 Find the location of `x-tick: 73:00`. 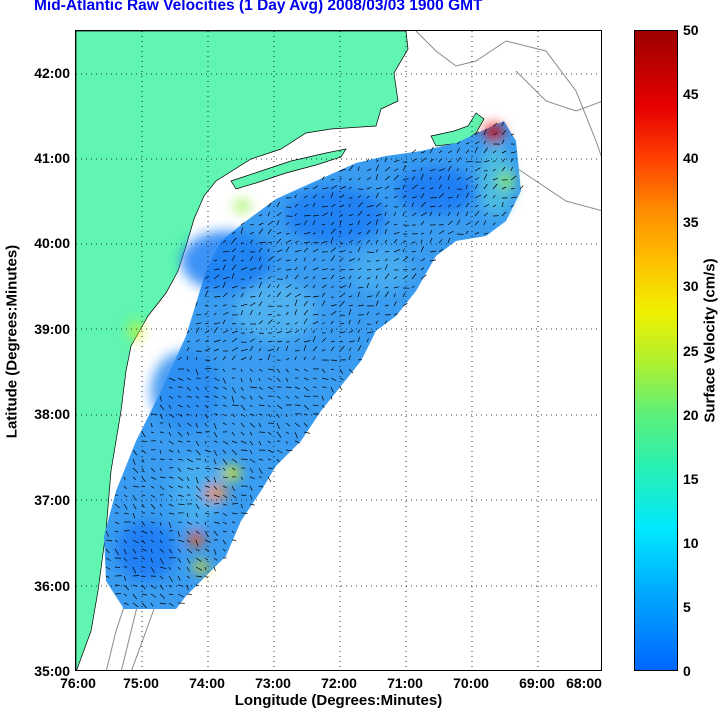

x-tick: 73:00 is located at coordinates (273, 683).